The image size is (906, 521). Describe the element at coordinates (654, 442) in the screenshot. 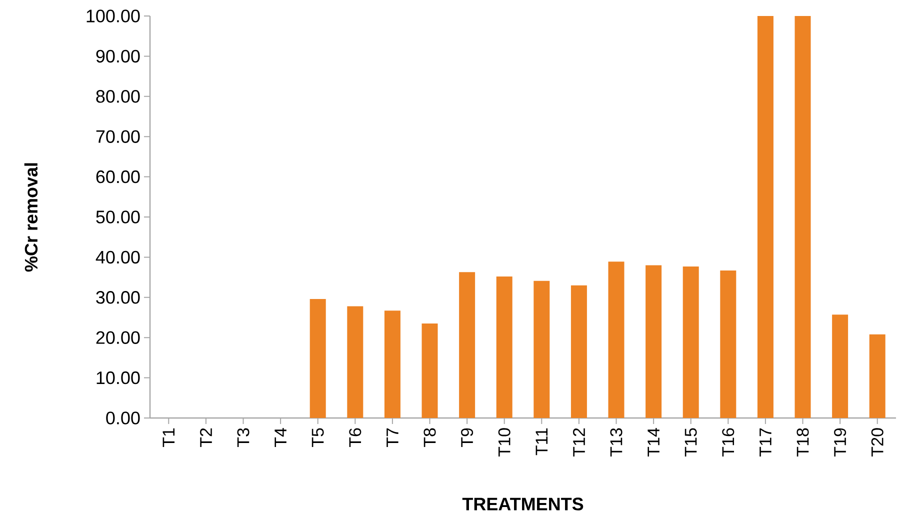

I see `x-tick-label: T14` at that location.